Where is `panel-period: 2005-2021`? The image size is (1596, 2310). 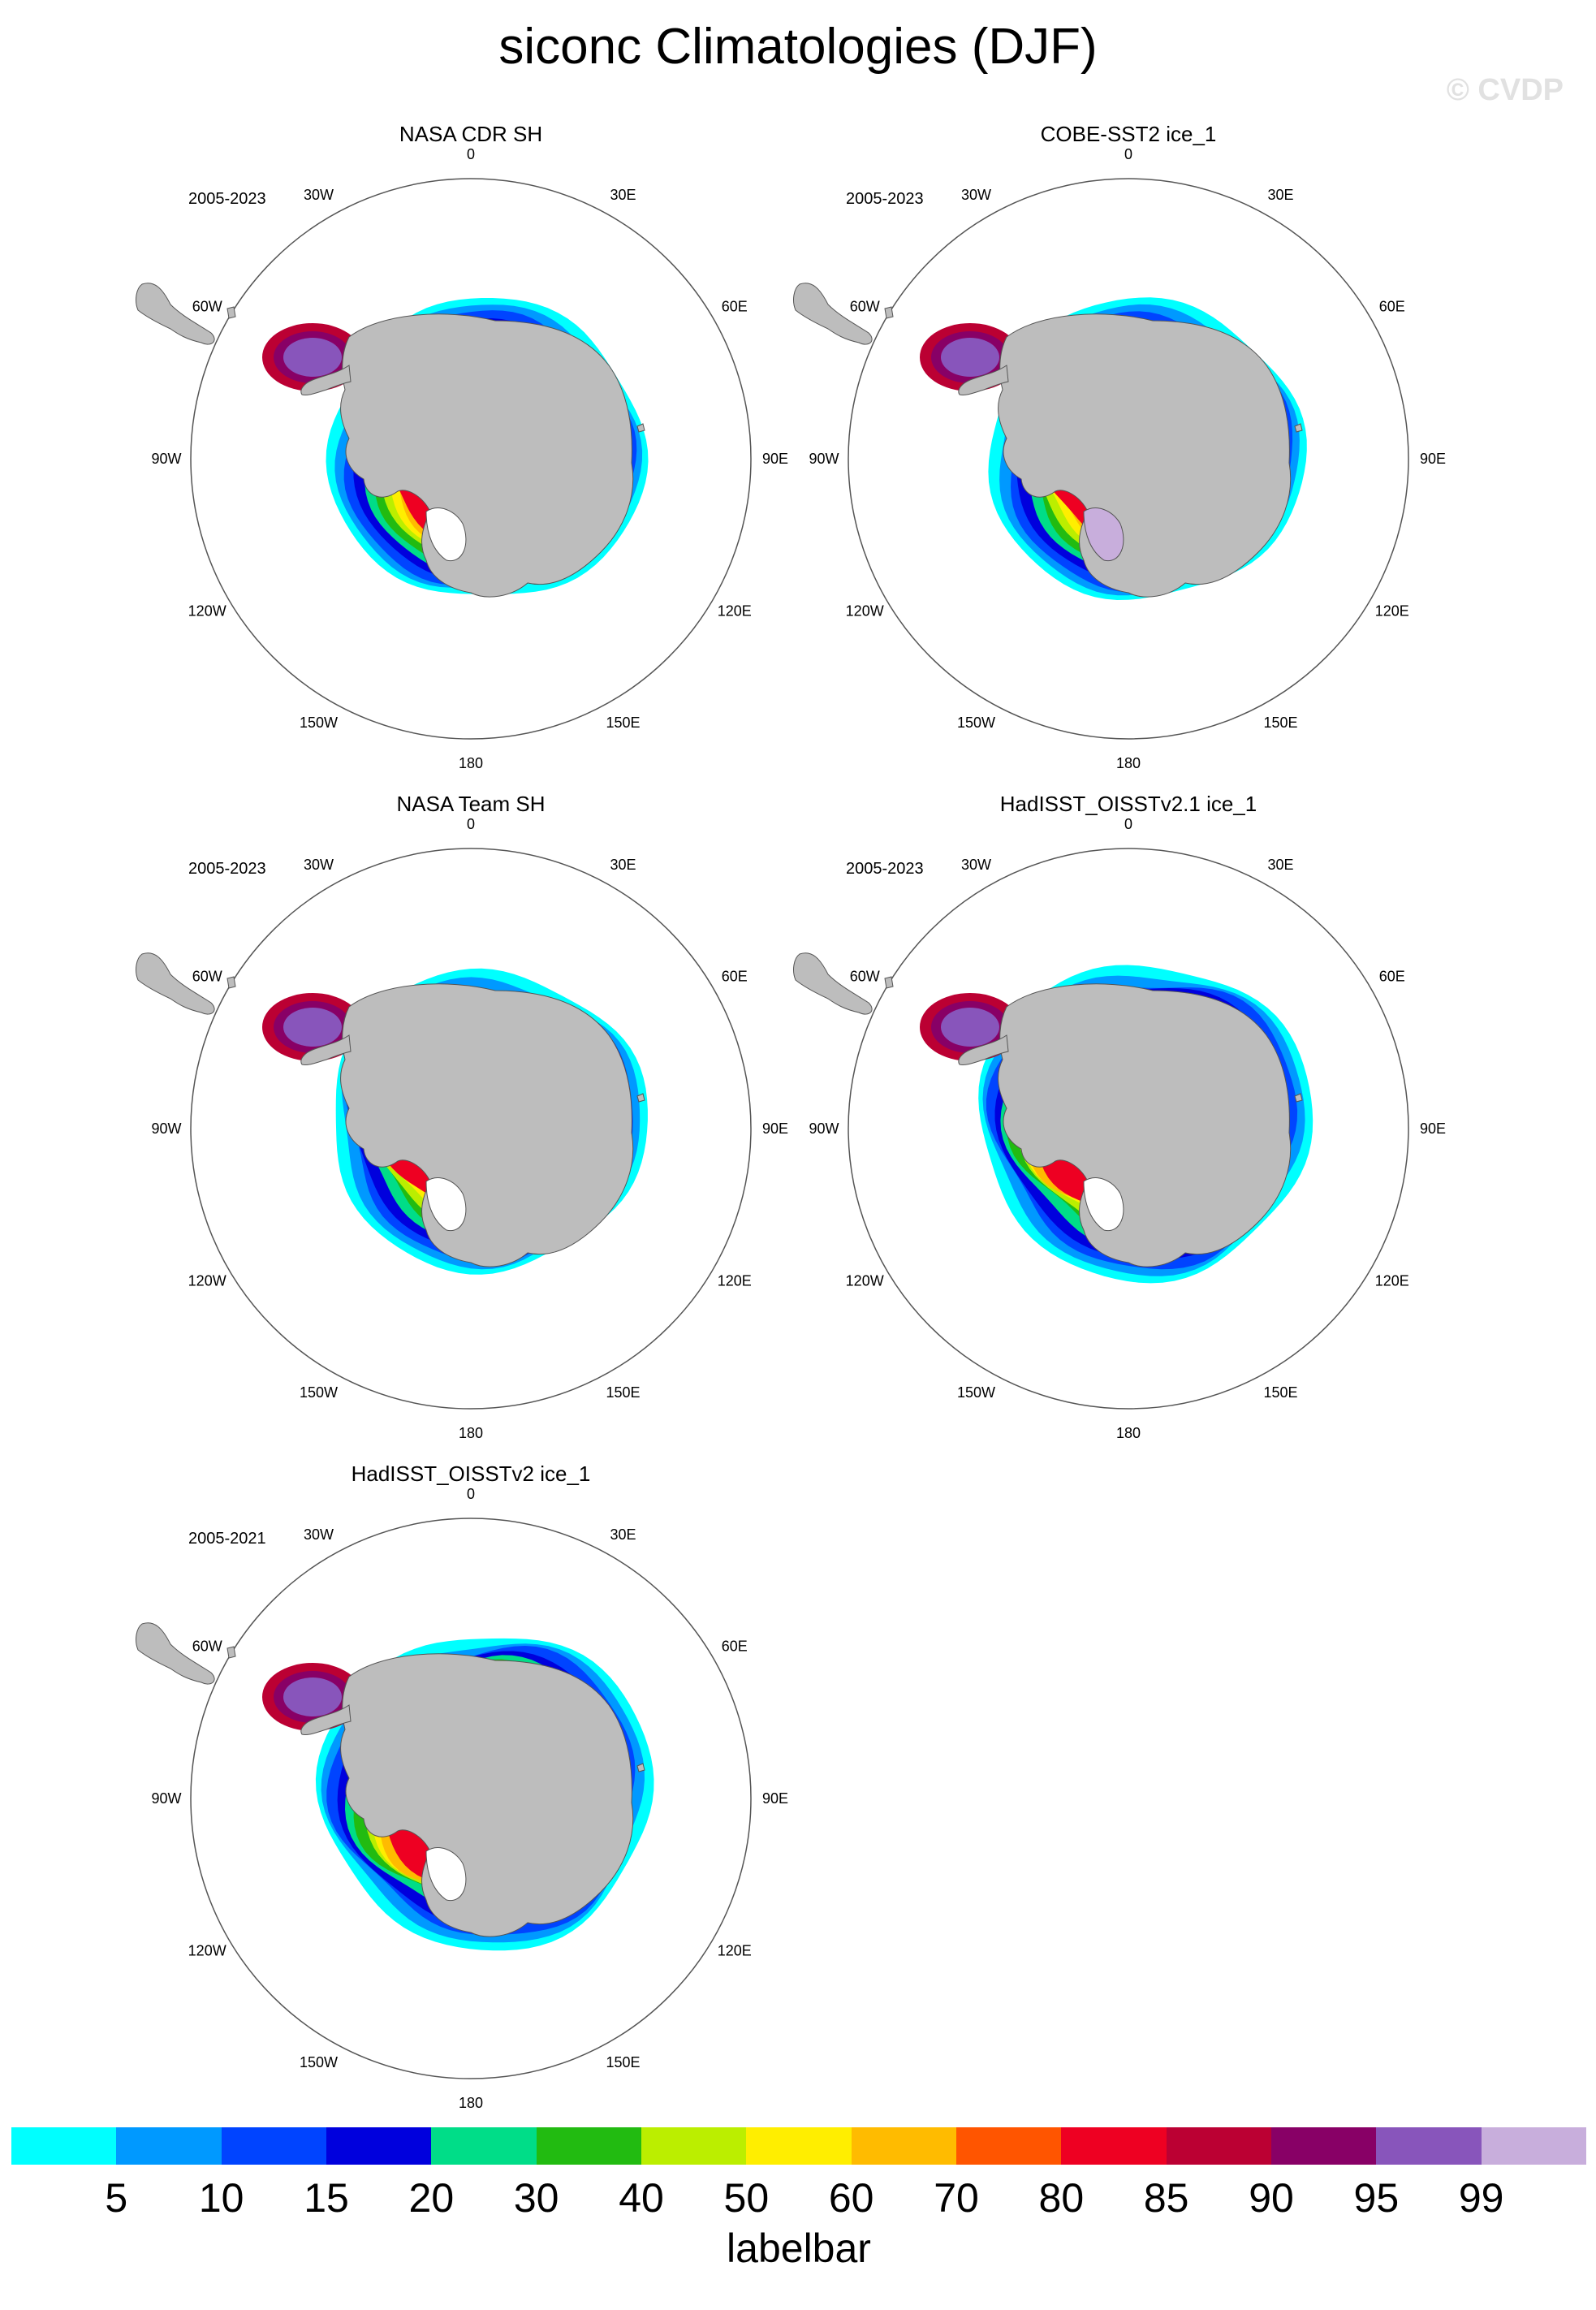
panel-period: 2005-2021 is located at coordinates (227, 1539).